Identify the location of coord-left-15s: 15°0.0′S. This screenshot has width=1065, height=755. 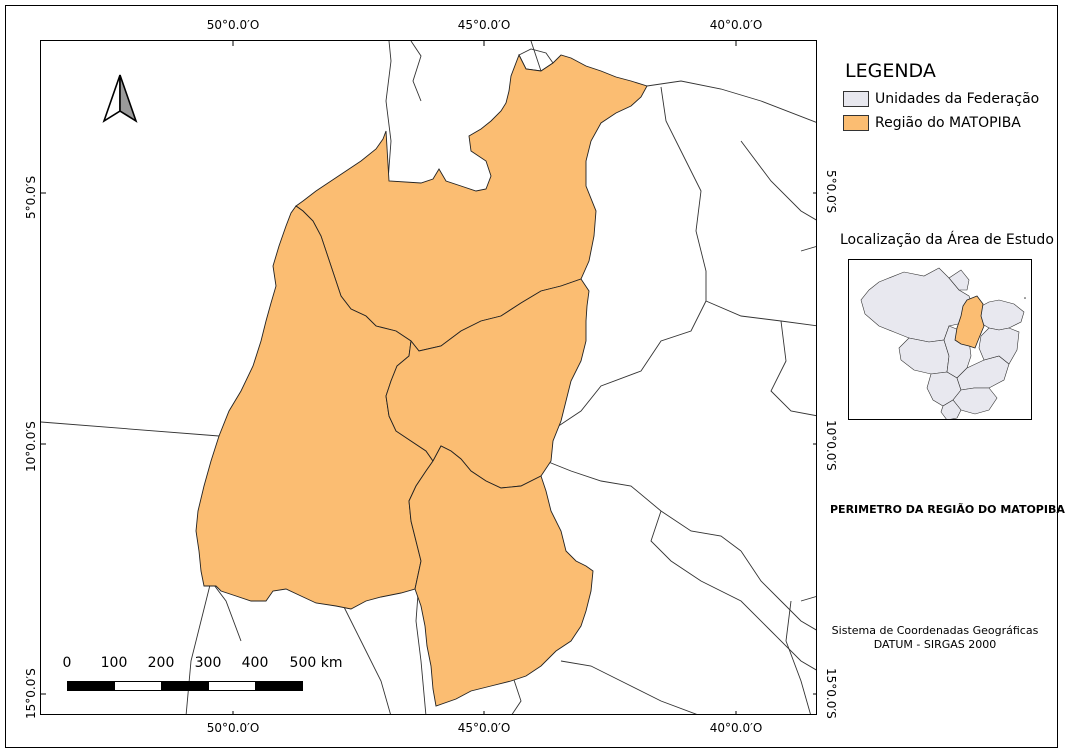
(31, 693).